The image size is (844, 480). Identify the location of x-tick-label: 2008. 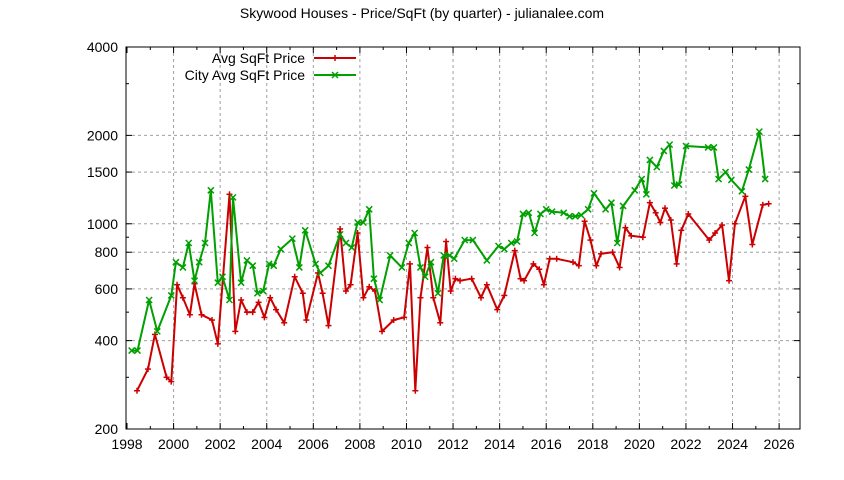
(359, 444).